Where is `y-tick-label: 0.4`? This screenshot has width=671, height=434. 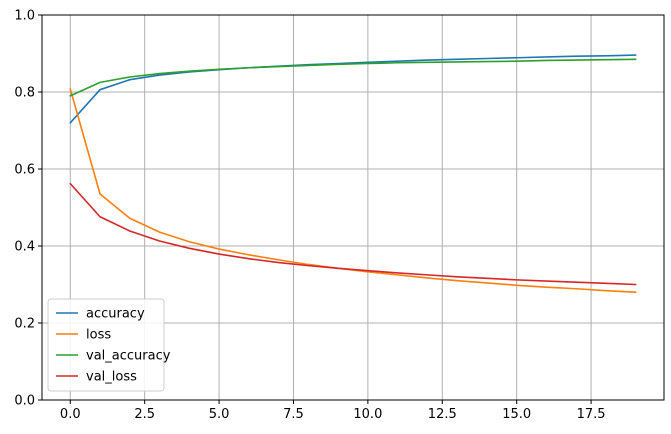 y-tick-label: 0.4 is located at coordinates (24, 247).